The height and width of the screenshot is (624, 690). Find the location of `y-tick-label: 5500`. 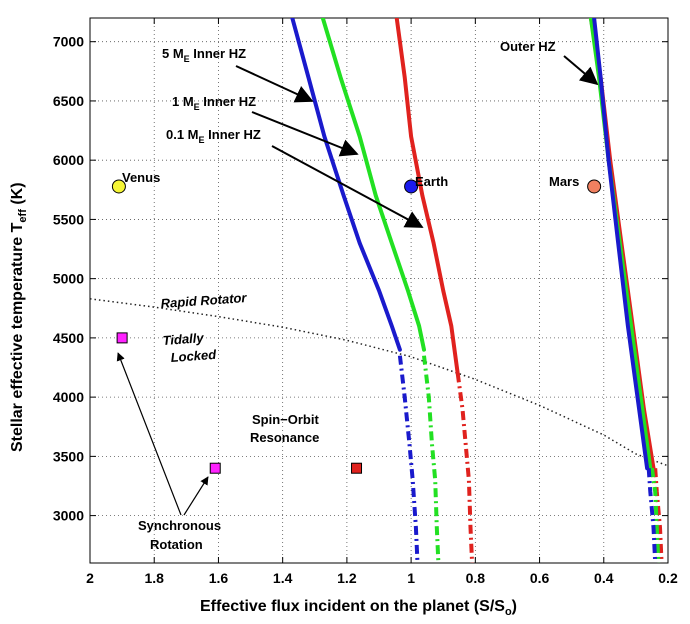

y-tick-label: 5500 is located at coordinates (68, 219).